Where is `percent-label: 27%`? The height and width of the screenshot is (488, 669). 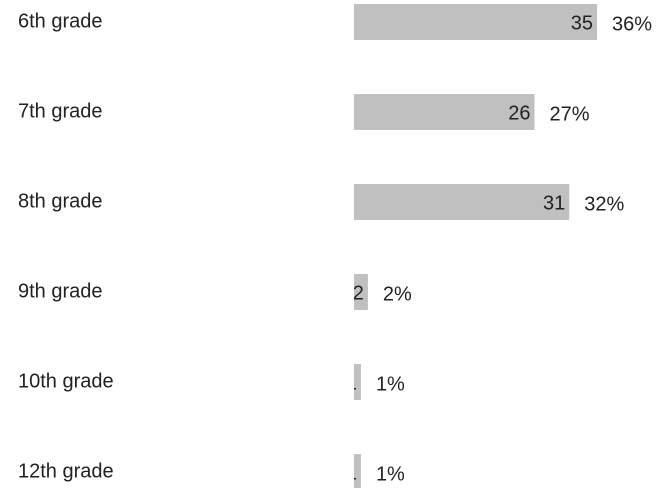 percent-label: 27% is located at coordinates (570, 114).